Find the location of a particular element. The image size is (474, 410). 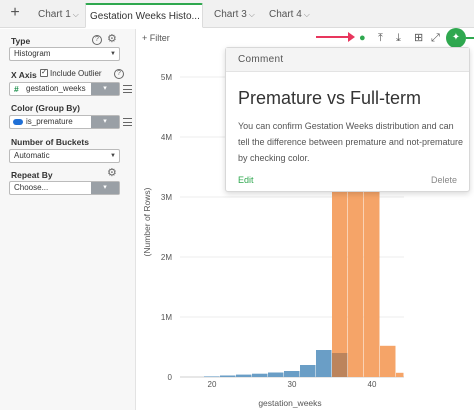

x-tick-label: 20 is located at coordinates (212, 384).